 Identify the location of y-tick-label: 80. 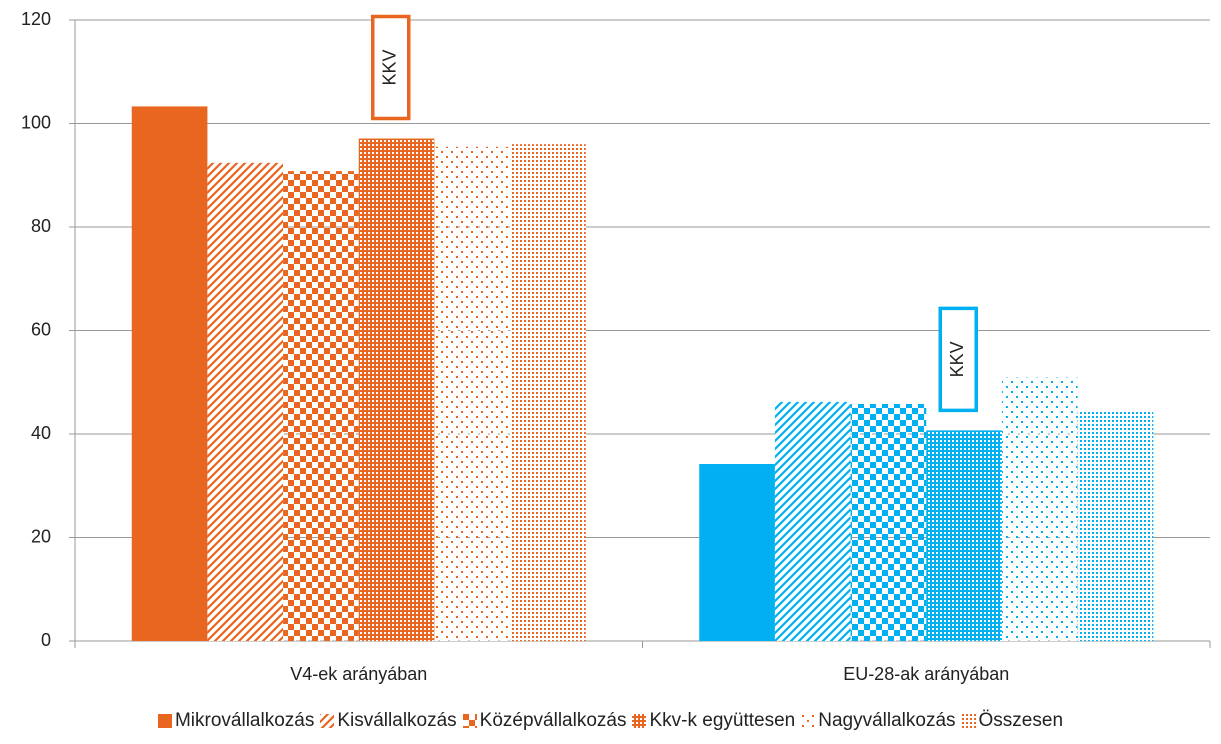
(41, 226).